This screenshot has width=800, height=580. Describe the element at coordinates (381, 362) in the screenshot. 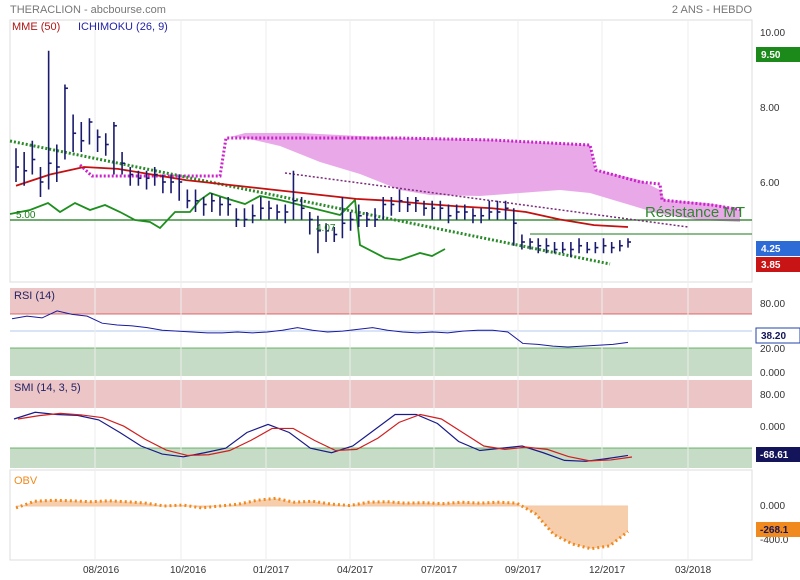

I see `rsi-oversold-zone` at that location.